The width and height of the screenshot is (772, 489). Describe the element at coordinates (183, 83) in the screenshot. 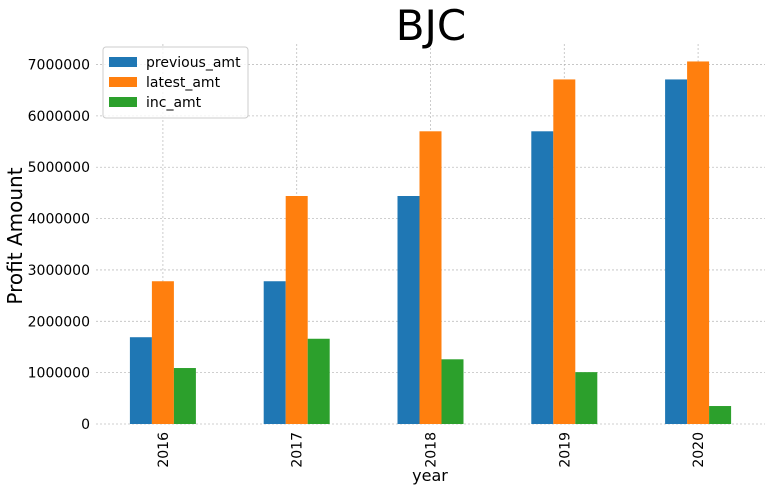

I see `legend-label-latest_amt: latest_amt` at that location.